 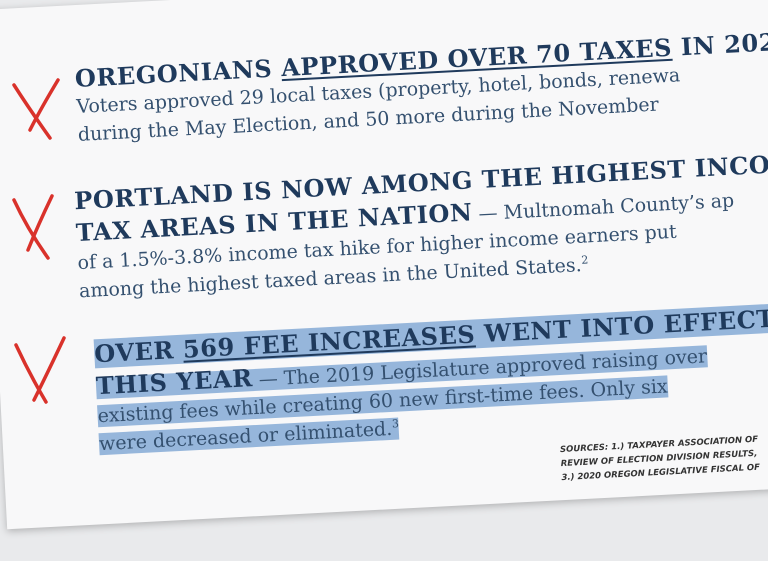 What do you see at coordinates (724, 44) in the screenshot?
I see `heading-text: IN 2020` at bounding box center [724, 44].